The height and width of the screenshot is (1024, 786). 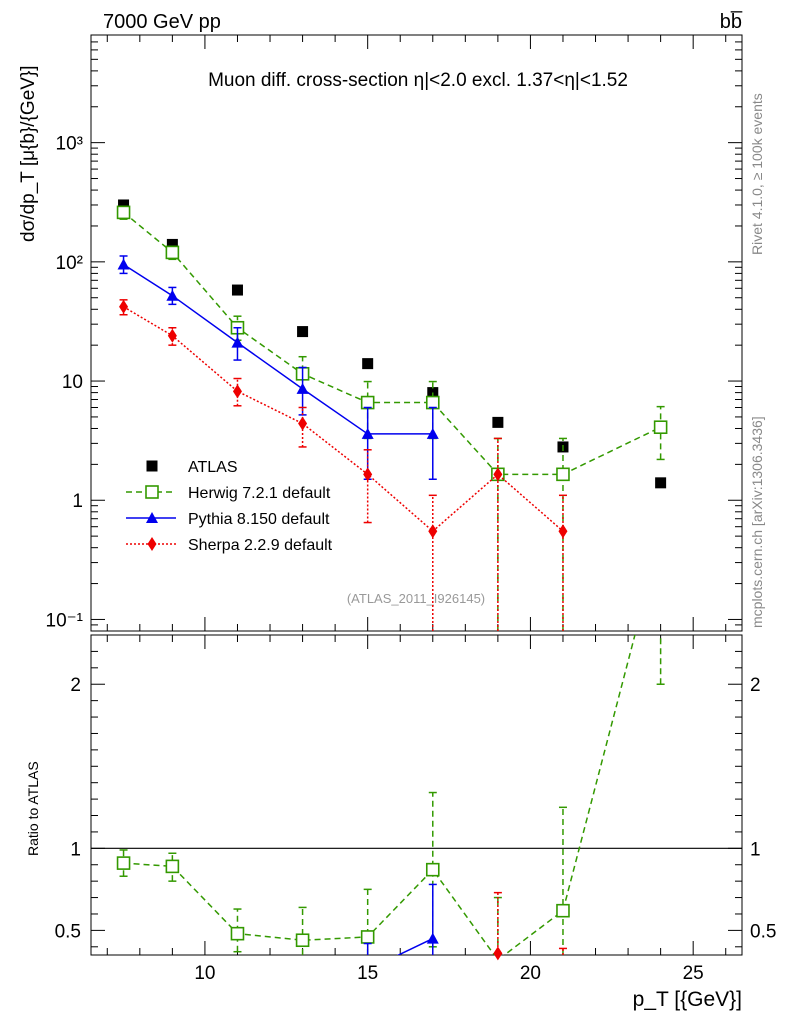 What do you see at coordinates (69, 144) in the screenshot?
I see `y-tick-label: 10³` at bounding box center [69, 144].